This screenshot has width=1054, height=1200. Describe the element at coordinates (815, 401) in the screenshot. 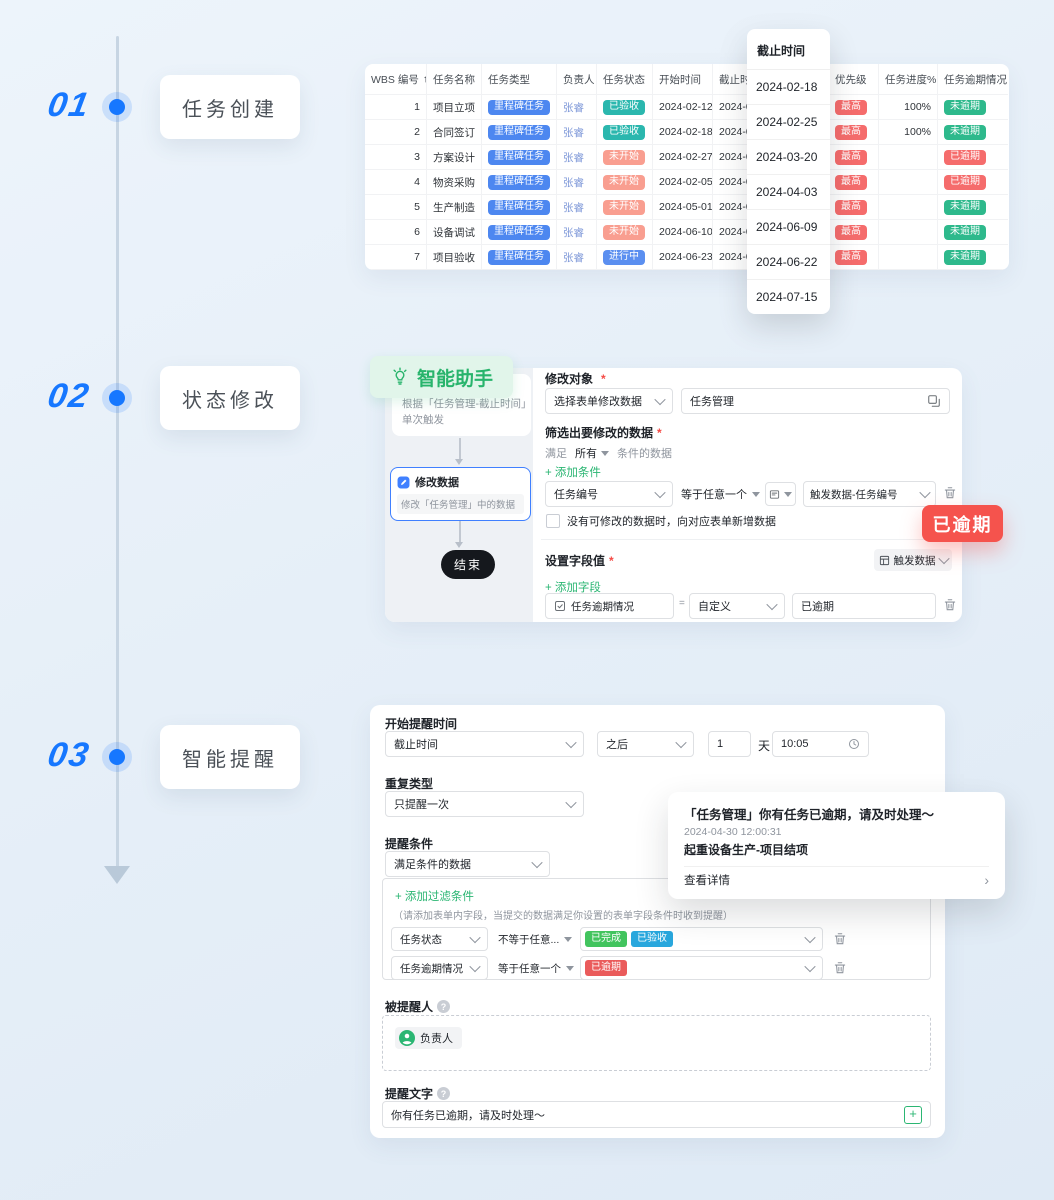

I see `target-form-input: 任务管理` at that location.